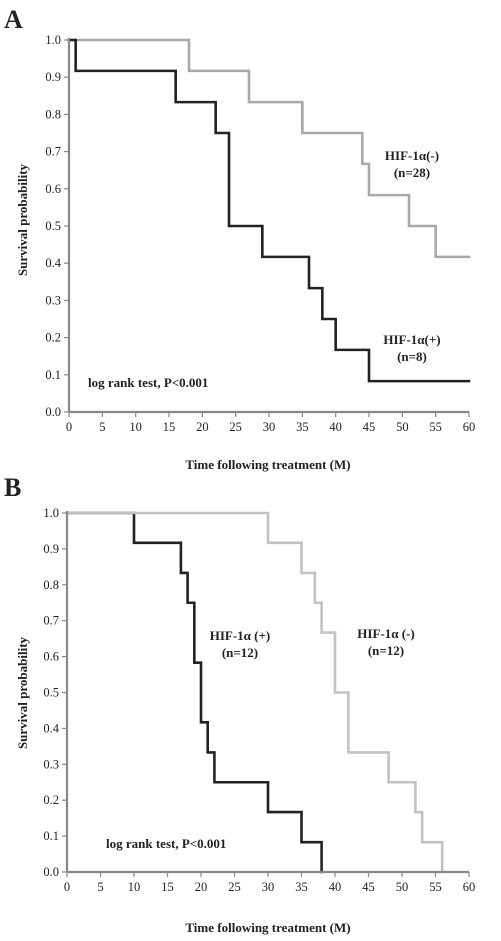 The width and height of the screenshot is (501, 941). I want to click on panel-a-y-tick-label: 0.6, so click(53, 189).